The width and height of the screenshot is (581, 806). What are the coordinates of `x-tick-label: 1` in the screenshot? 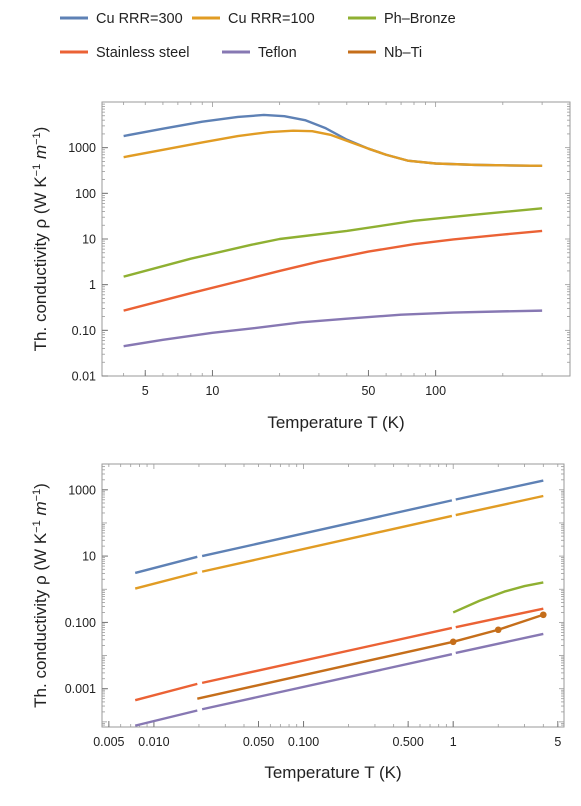 It's located at (453, 742).